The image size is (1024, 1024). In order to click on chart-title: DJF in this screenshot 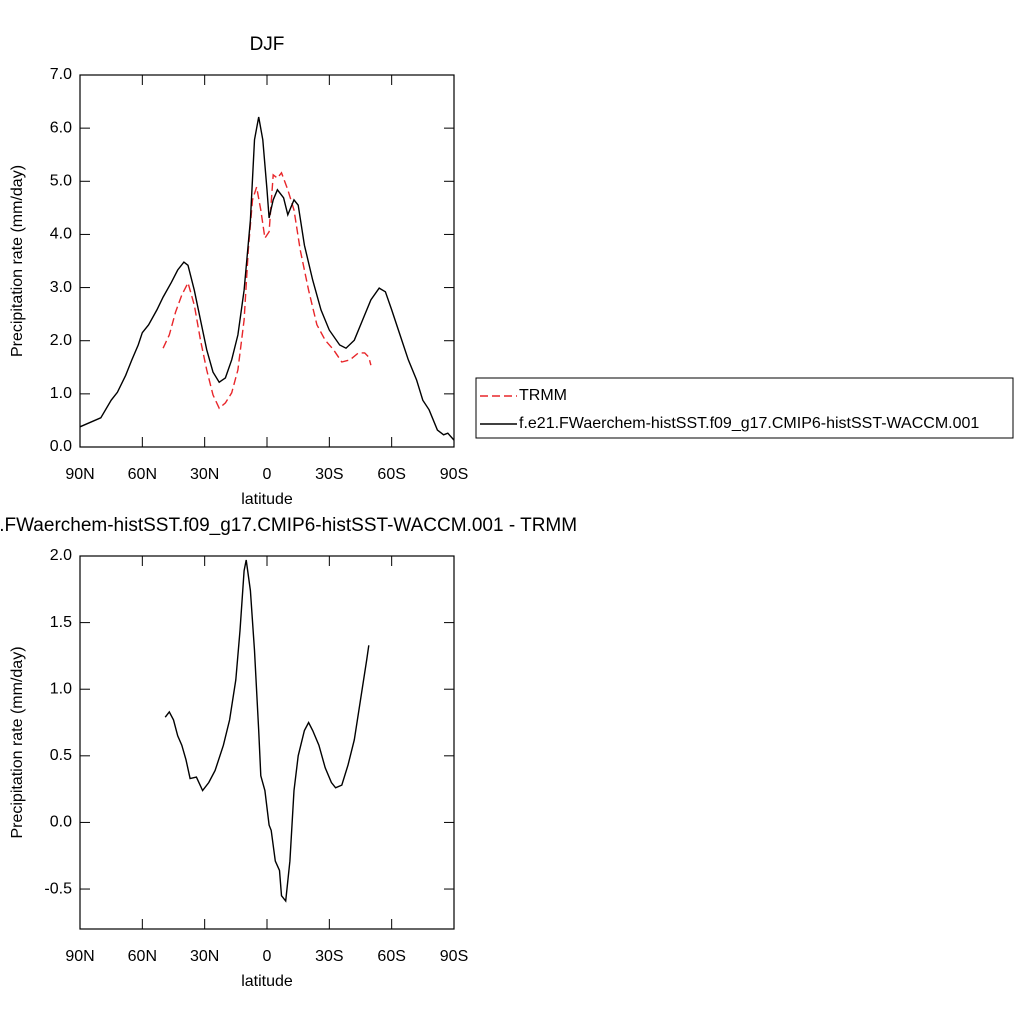, I will do `click(267, 44)`.